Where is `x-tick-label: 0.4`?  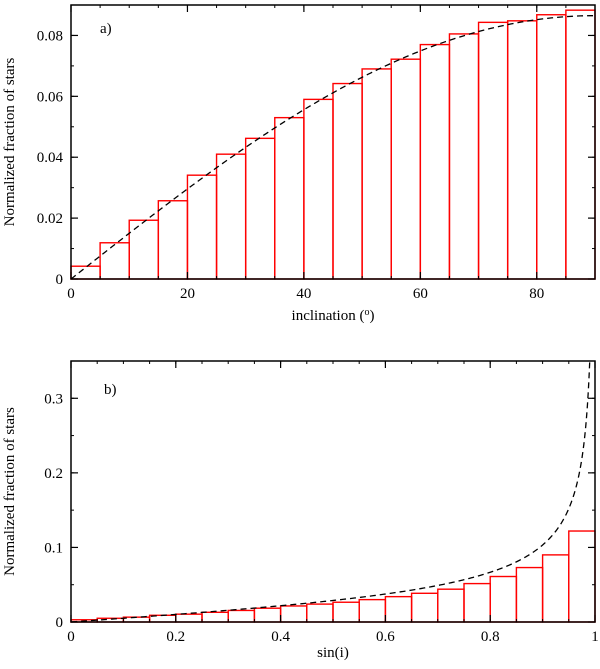 x-tick-label: 0.4 is located at coordinates (280, 637).